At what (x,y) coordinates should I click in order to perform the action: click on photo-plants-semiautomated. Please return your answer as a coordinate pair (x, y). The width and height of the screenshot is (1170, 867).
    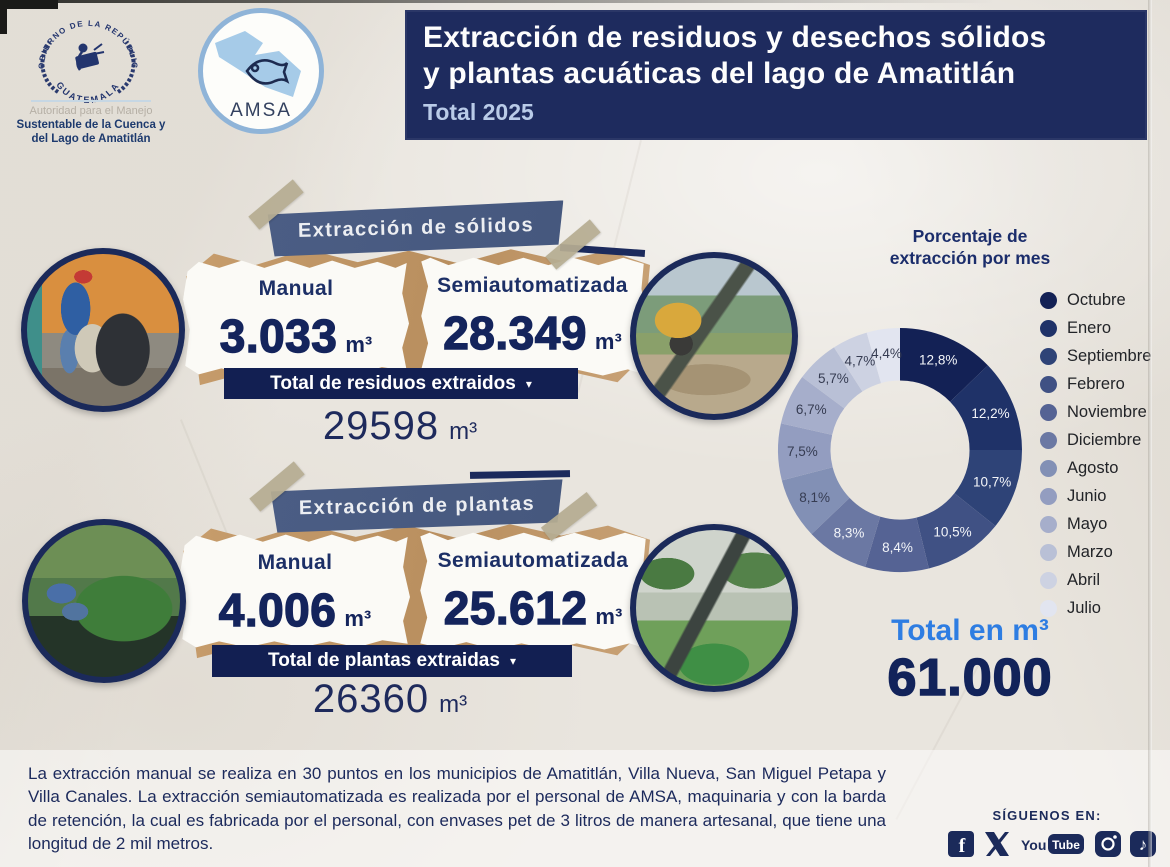
    Looking at the image, I should click on (714, 608).